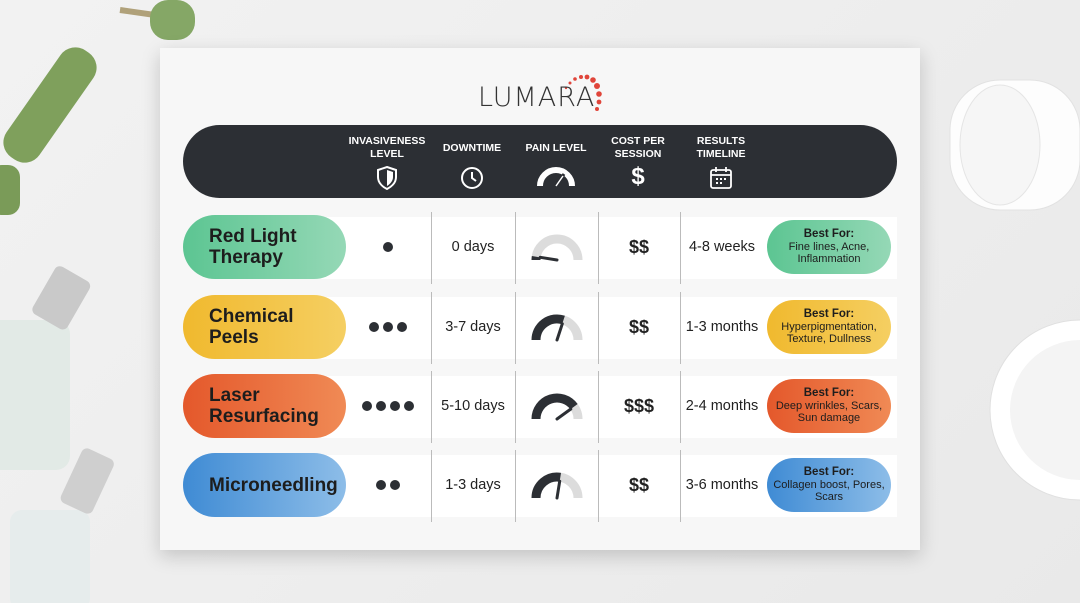  I want to click on brand-name: LUMARA, so click(537, 97).